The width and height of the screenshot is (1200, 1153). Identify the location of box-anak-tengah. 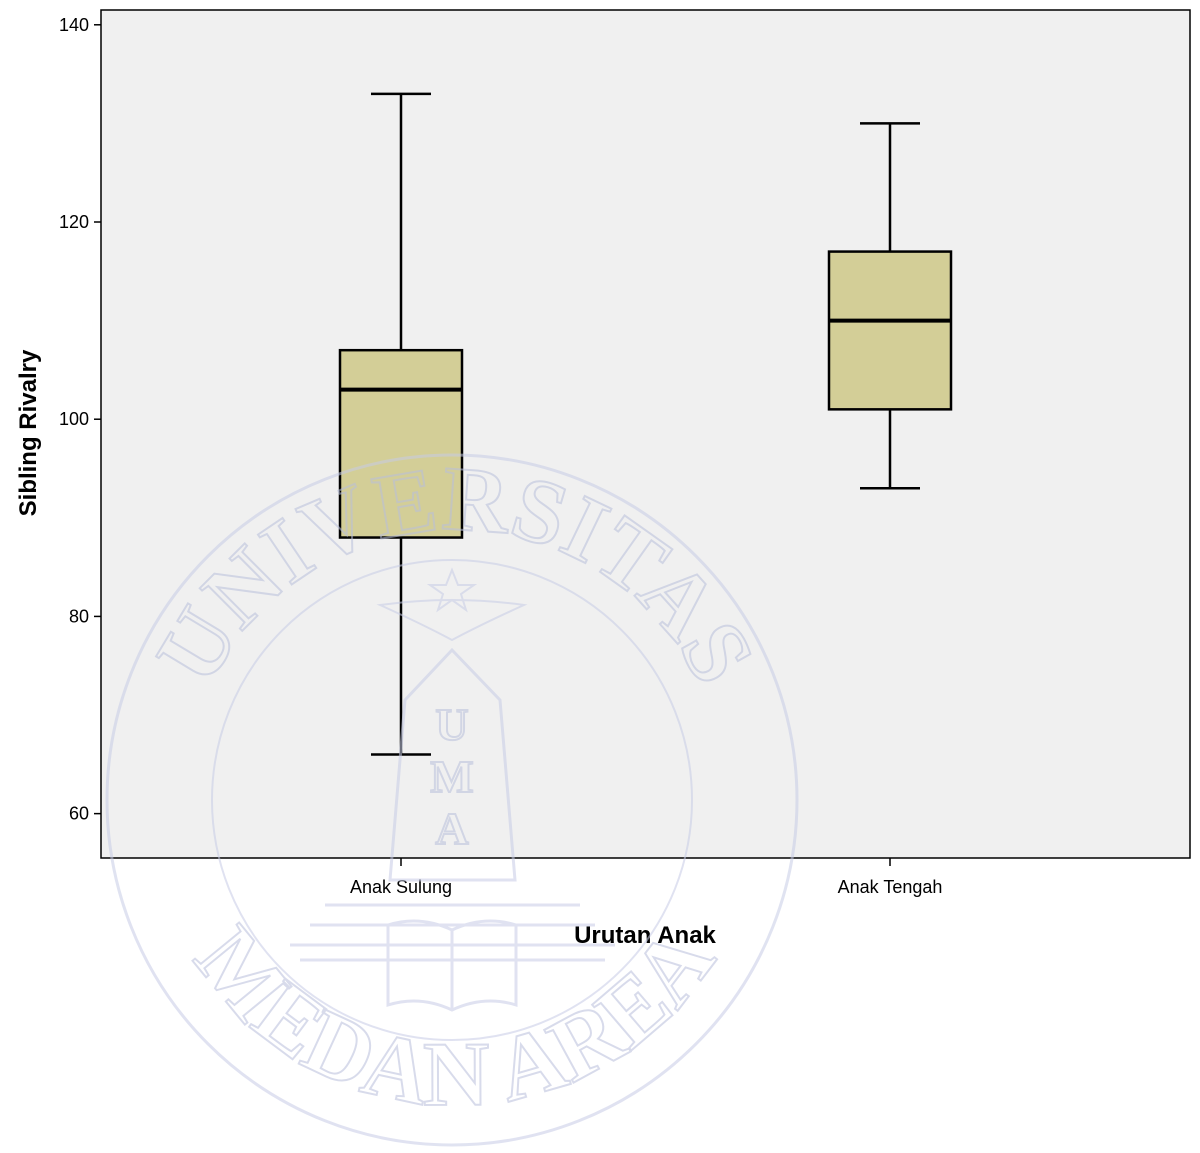
(890, 306).